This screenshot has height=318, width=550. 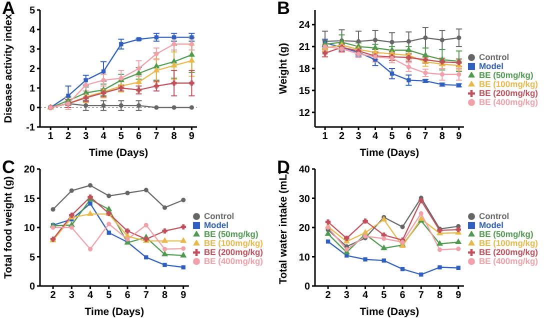 I want to click on y-tick-label: 2, so click(x=32, y=70).